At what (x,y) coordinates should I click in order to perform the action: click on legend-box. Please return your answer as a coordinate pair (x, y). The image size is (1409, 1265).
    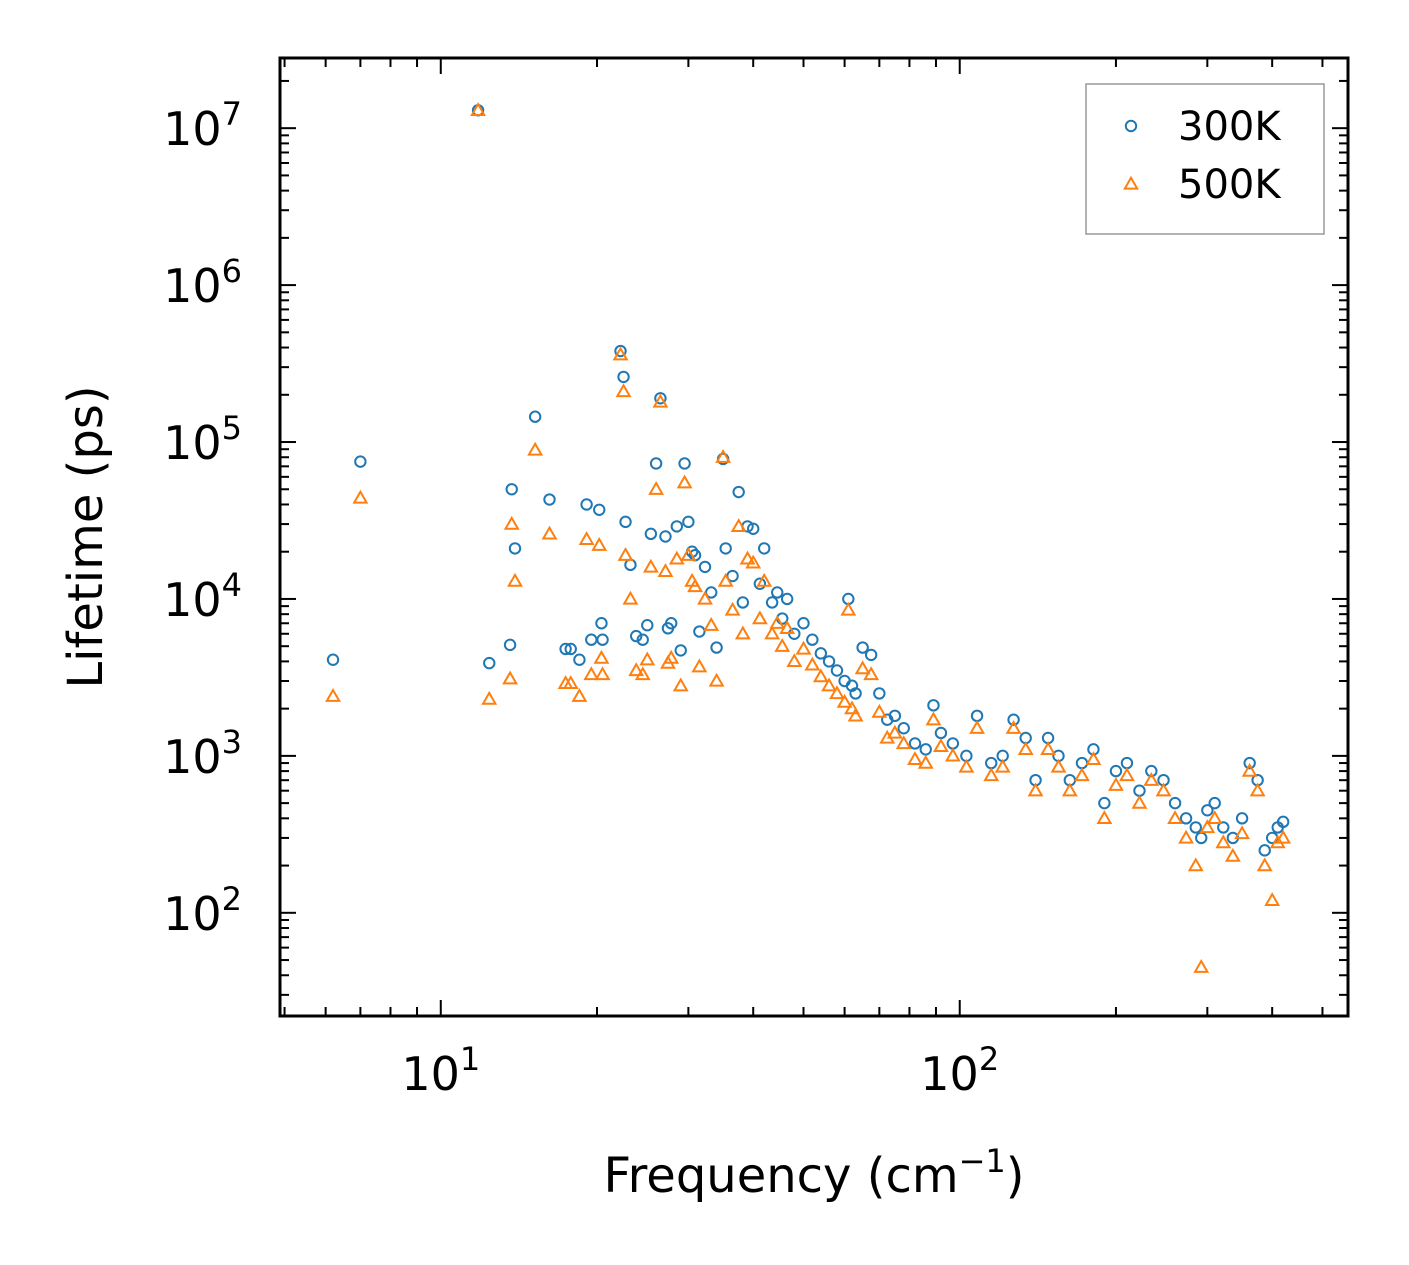
    Looking at the image, I should click on (1205, 159).